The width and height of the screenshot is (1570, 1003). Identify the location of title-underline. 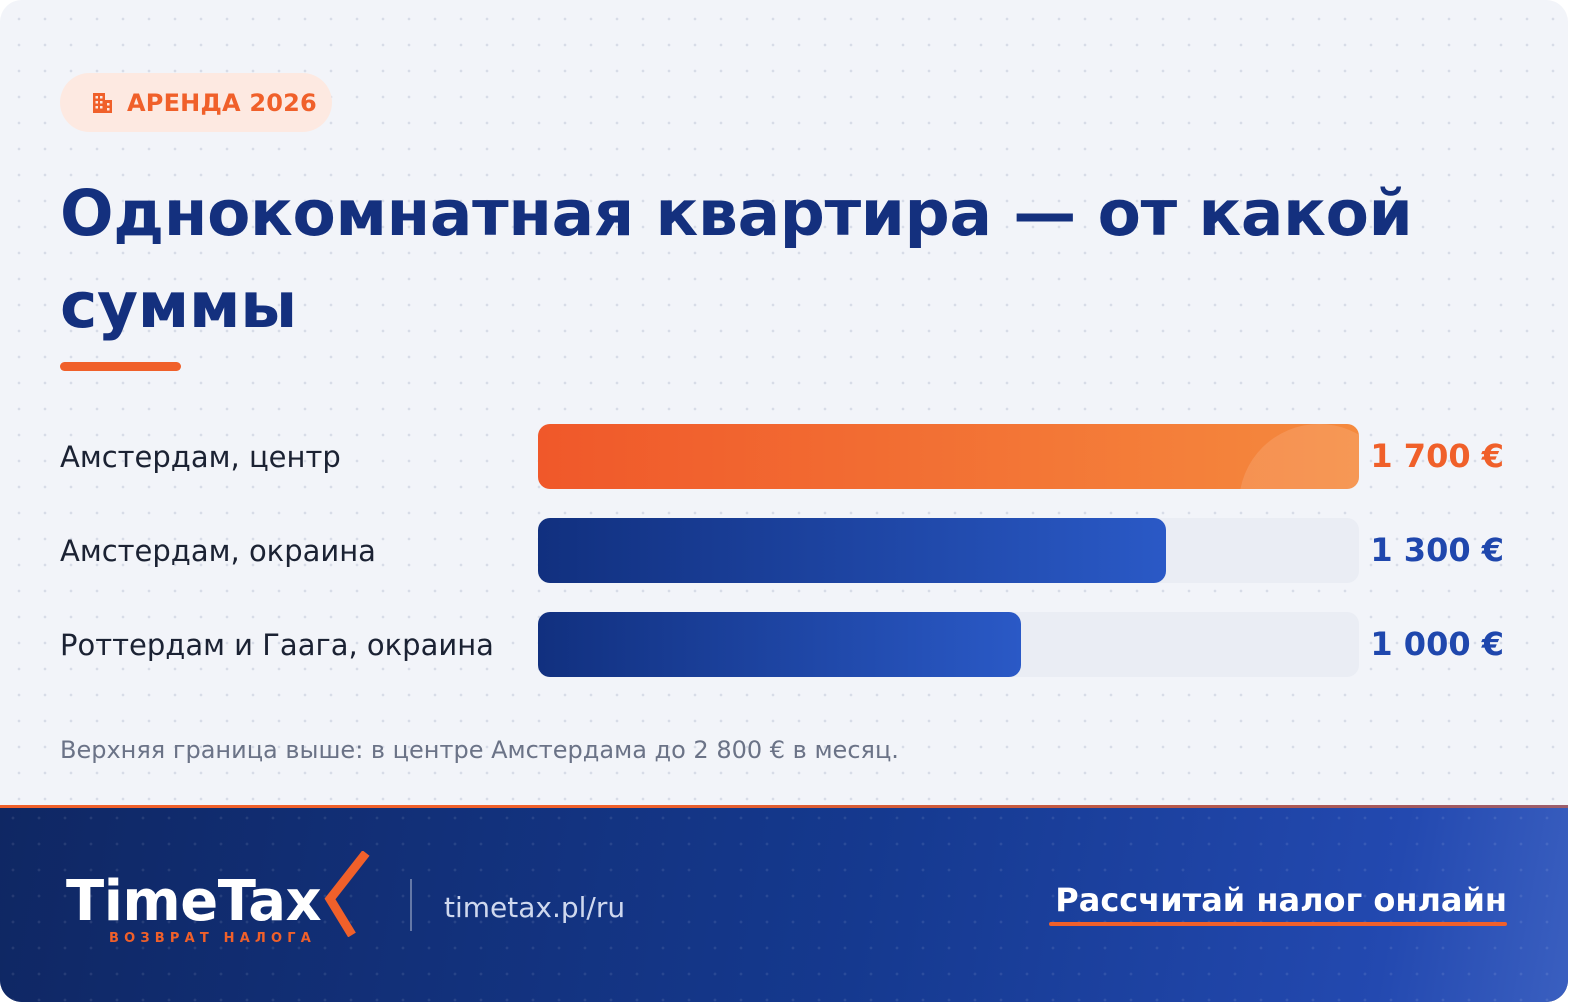
(120, 366).